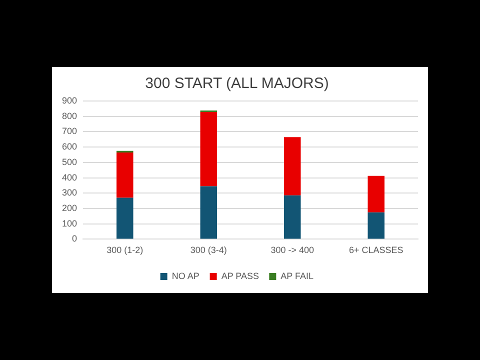 This screenshot has height=360, width=480. What do you see at coordinates (70, 131) in the screenshot?
I see `y-tick-label: 700` at bounding box center [70, 131].